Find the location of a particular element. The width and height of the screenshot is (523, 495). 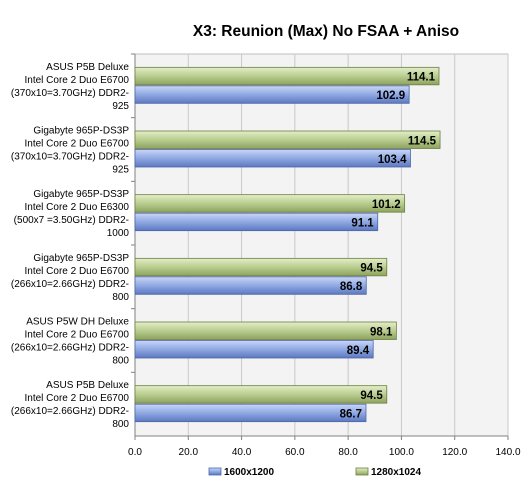

legend: 1600x1200 1280x1024 is located at coordinates (314, 472).